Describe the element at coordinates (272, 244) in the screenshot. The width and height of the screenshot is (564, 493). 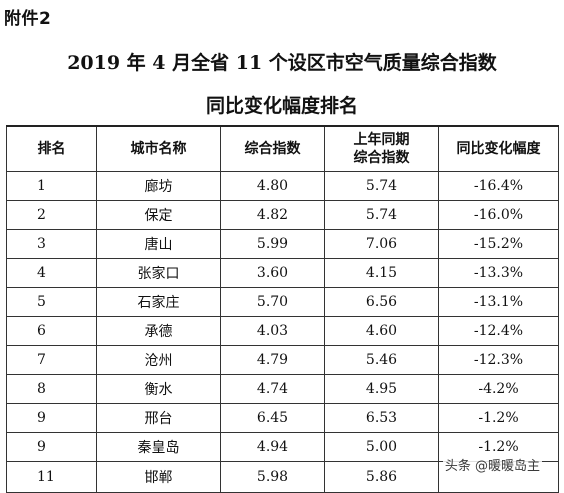
I see `index-cell: 5.99` at that location.